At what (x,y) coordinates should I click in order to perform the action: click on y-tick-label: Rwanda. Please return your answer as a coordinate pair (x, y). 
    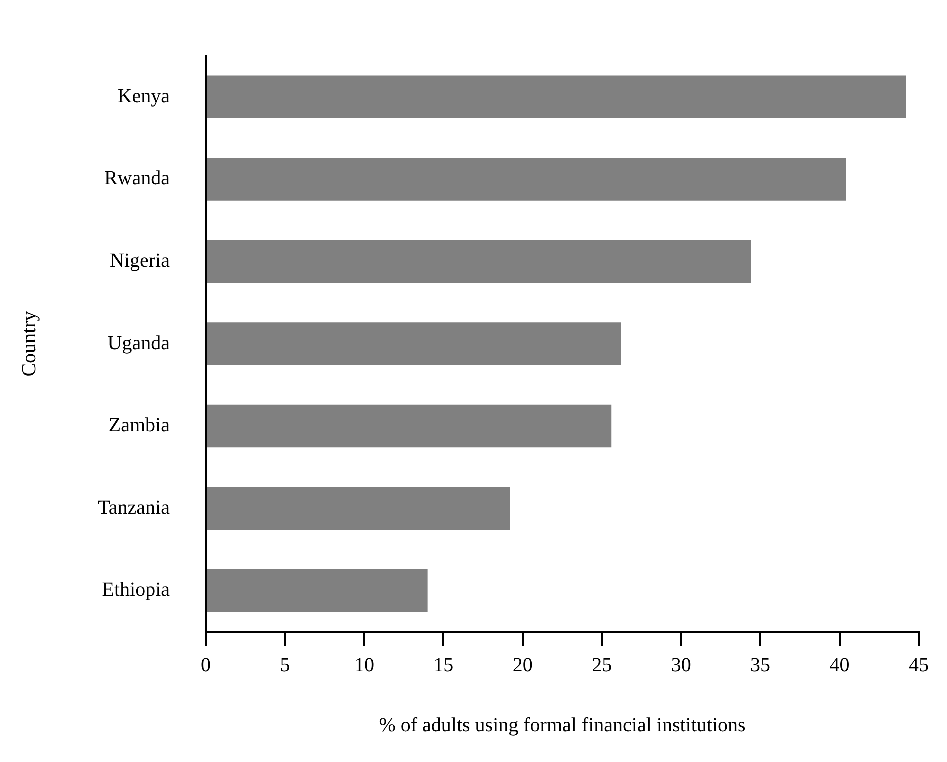
    Looking at the image, I should click on (137, 179).